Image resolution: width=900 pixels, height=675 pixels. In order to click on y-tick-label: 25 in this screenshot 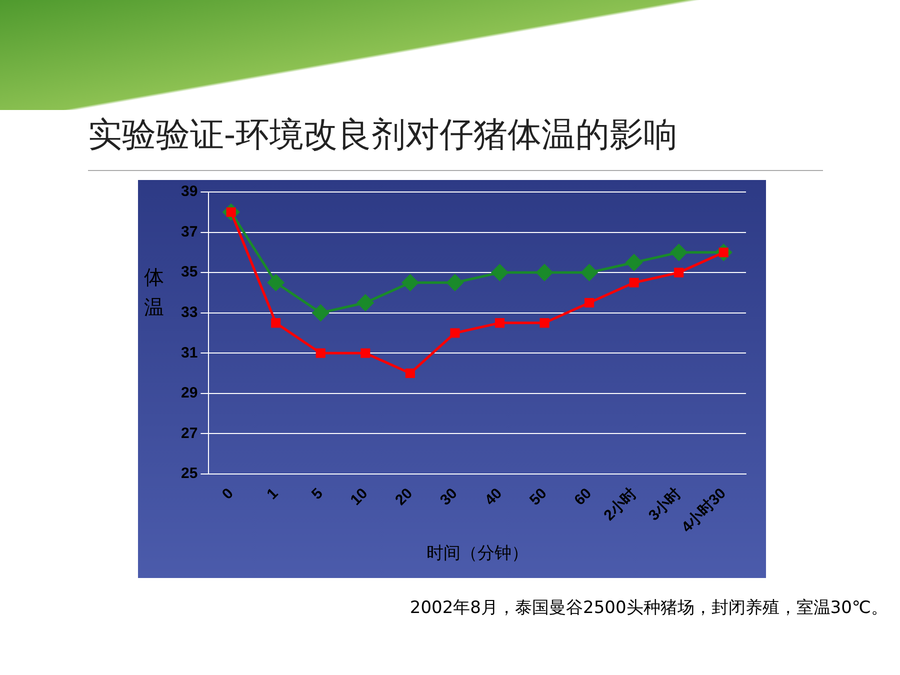, I will do `click(189, 473)`.